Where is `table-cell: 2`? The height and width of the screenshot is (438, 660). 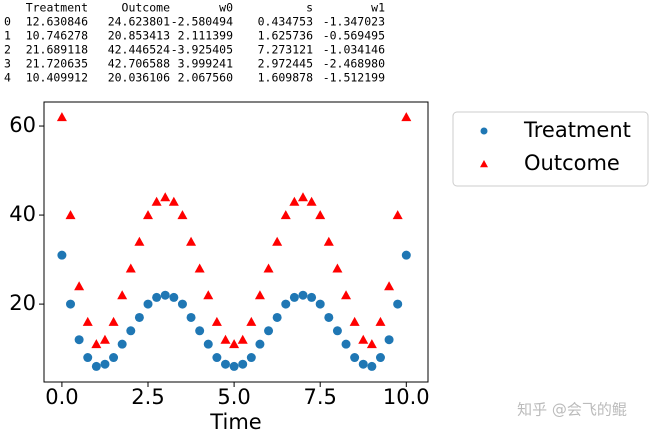
table-cell: 2 is located at coordinates (7, 50).